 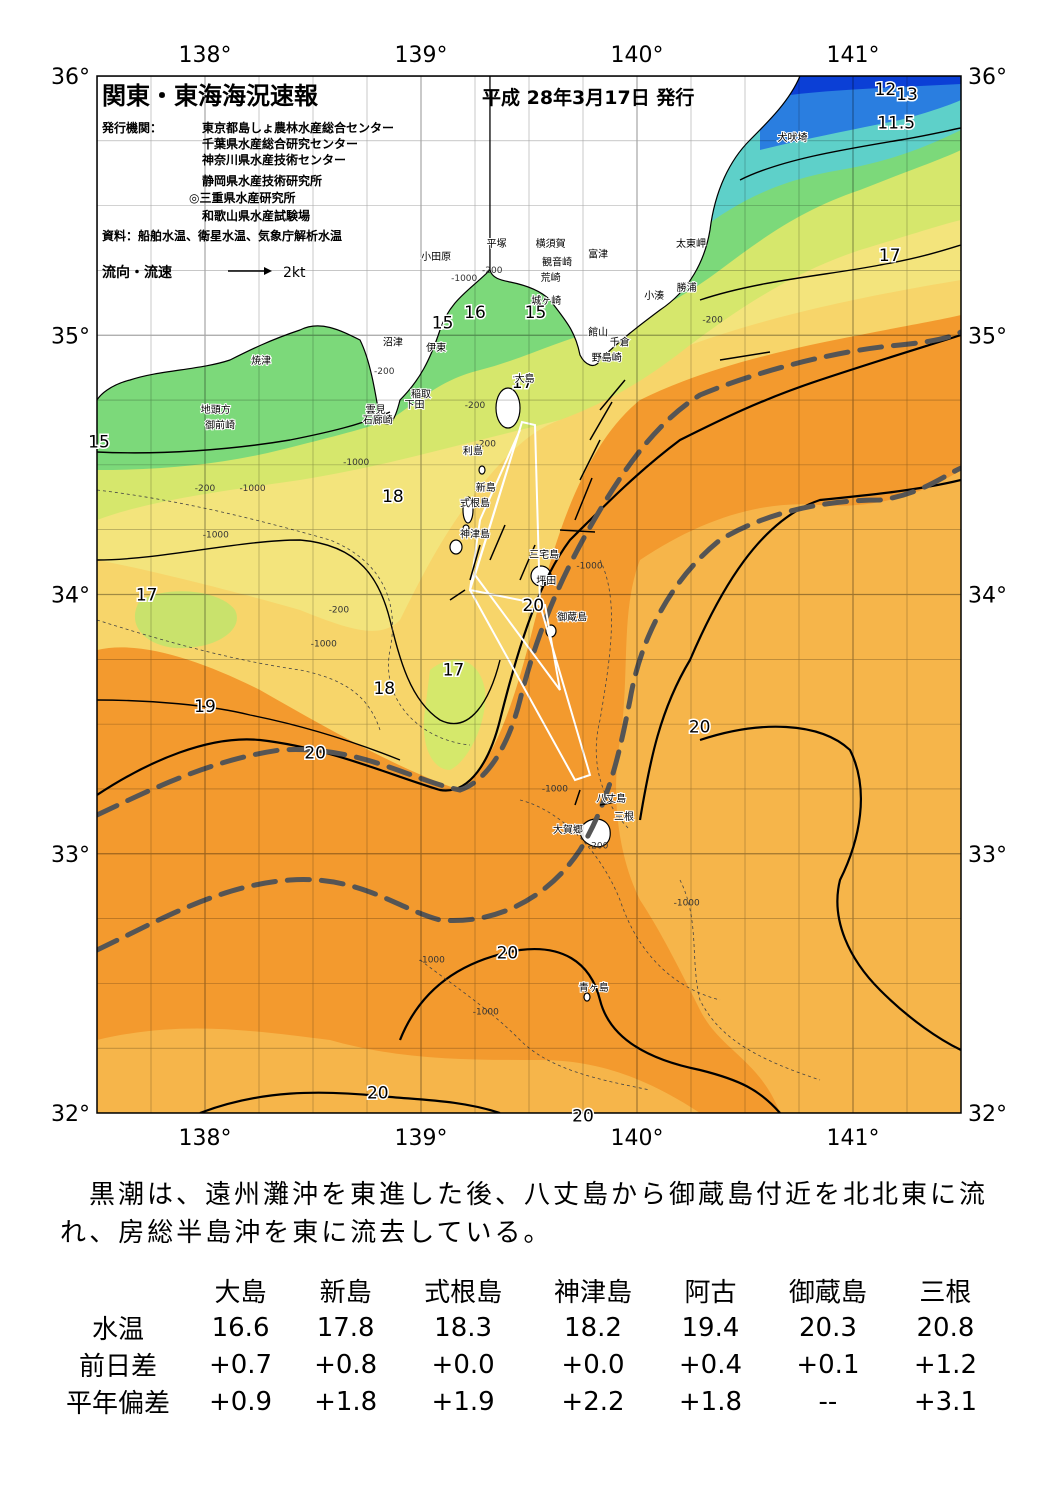 I want to click on place-label: 伊東, so click(x=436, y=347).